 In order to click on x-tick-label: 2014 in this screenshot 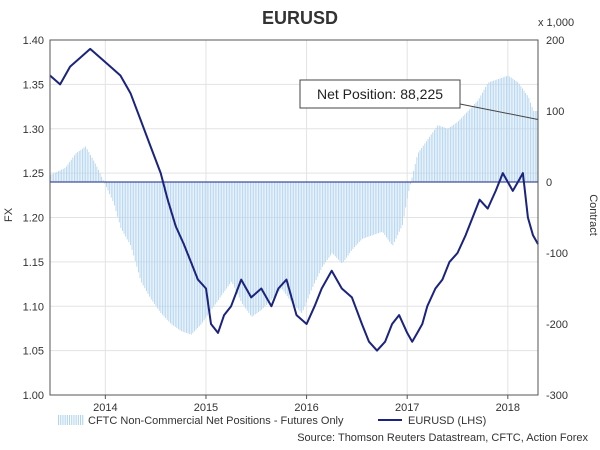, I will do `click(105, 408)`.